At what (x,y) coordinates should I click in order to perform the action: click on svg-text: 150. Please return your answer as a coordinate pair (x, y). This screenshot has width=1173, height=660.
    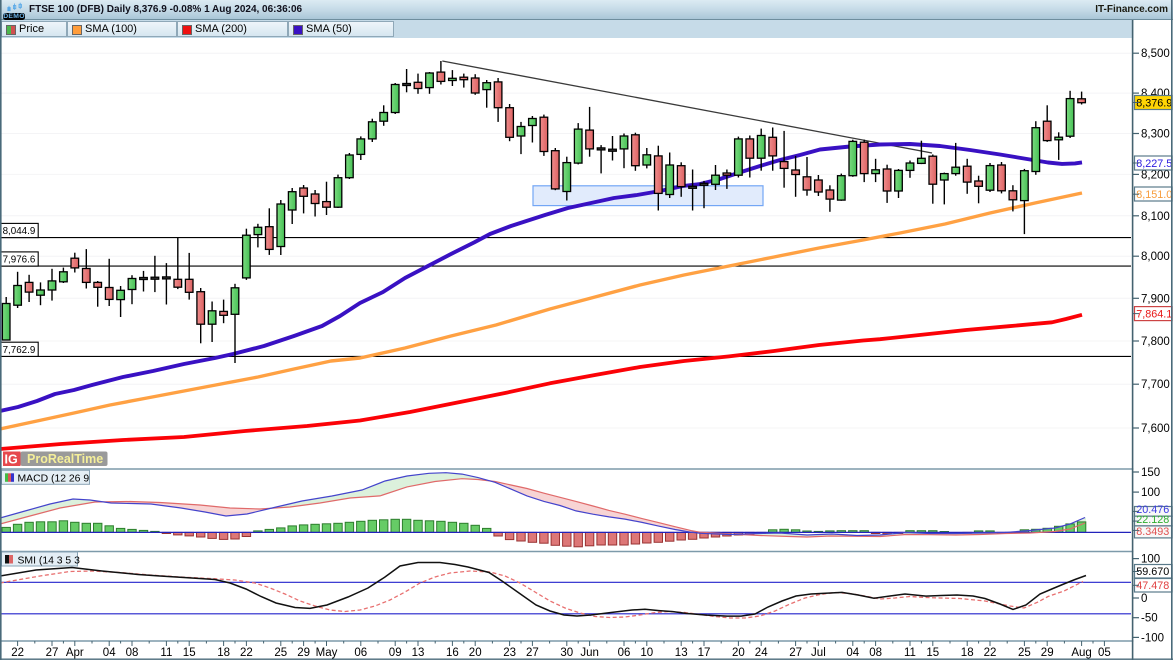
    Looking at the image, I should click on (1150, 473).